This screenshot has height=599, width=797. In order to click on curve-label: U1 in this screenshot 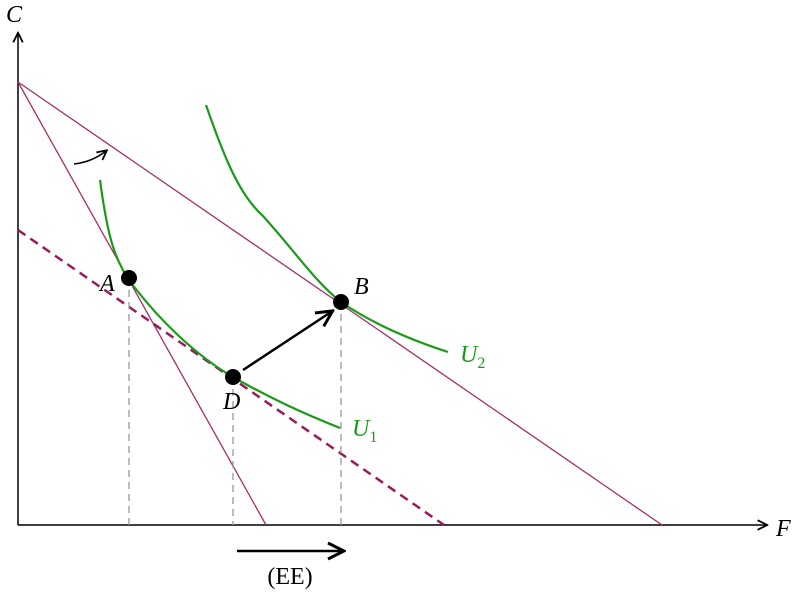, I will do `click(364, 431)`.